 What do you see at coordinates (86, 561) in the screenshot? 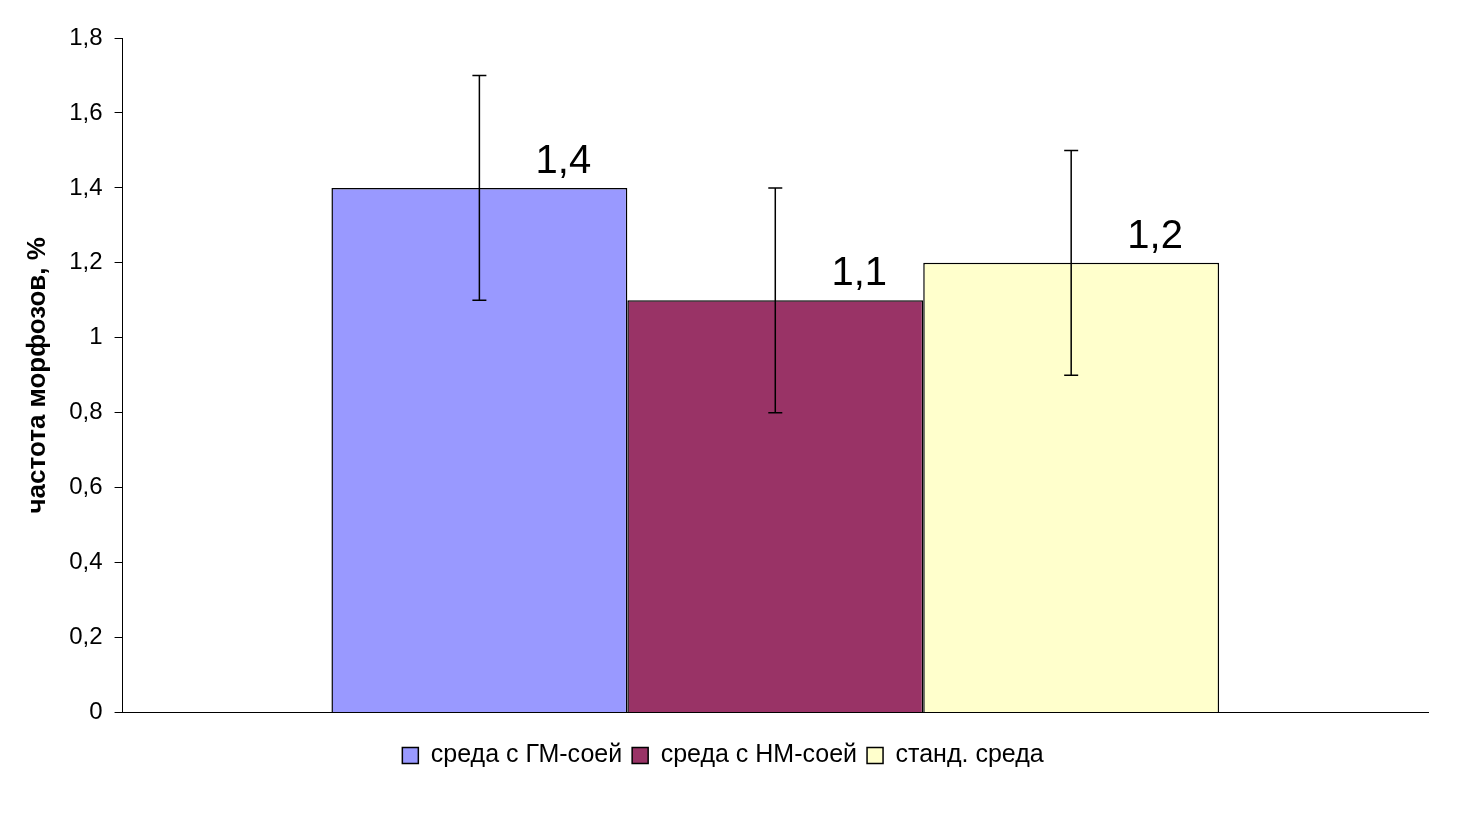
I see `y-tick-label: 0,4` at bounding box center [86, 561].